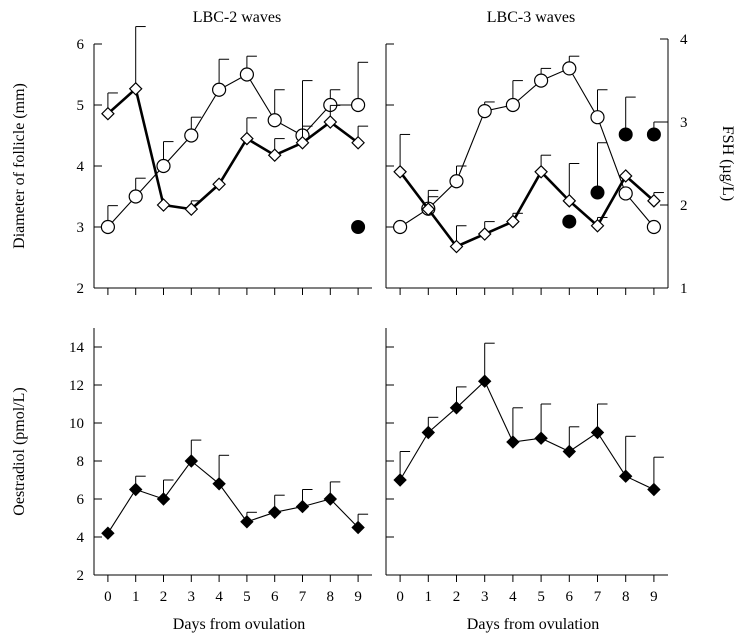  Describe the element at coordinates (136, 597) in the screenshot. I see `panel2-x-tick-label-1: 1` at that location.